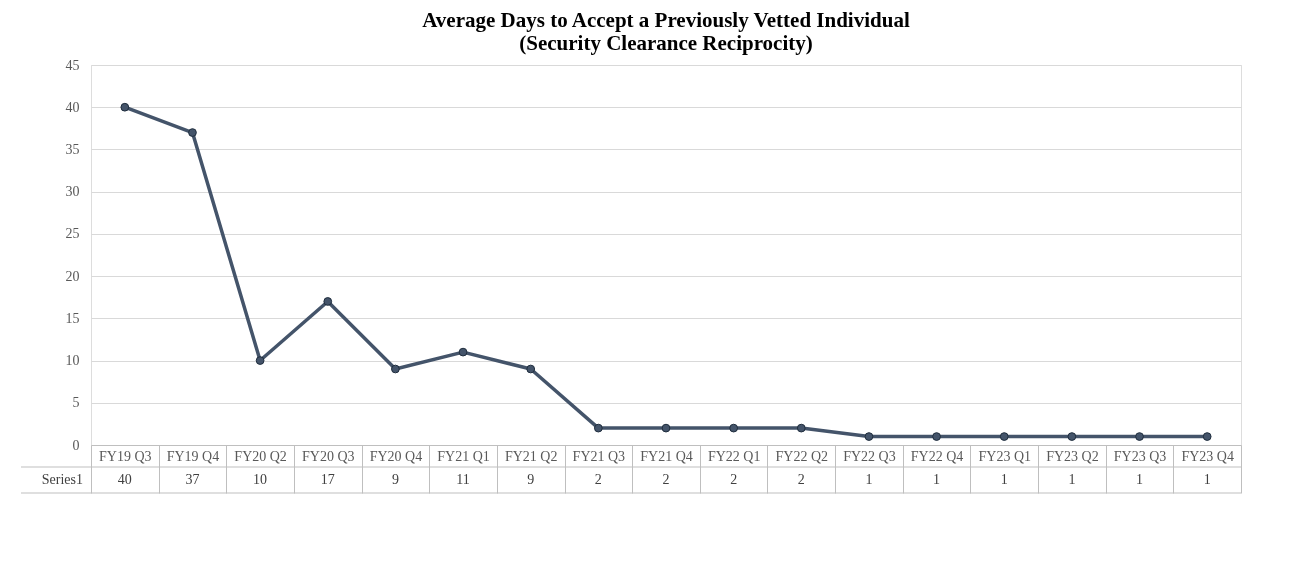 This screenshot has height=581, width=1316. I want to click on x-tick-label: FY22 Q2, so click(802, 456).